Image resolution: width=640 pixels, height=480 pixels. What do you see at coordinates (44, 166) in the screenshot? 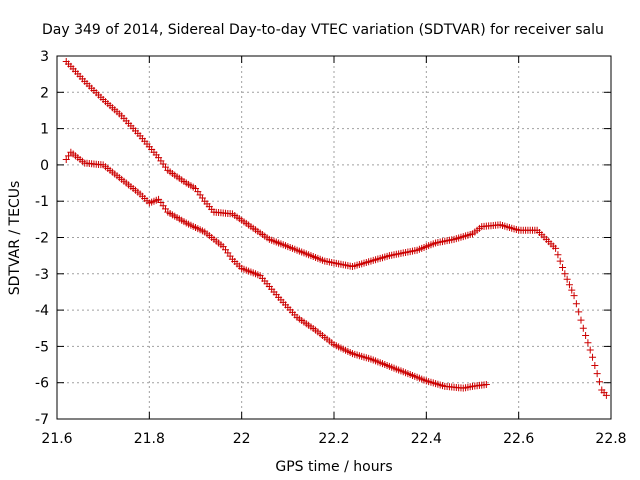
I see `y-tick-label: 0` at bounding box center [44, 166].